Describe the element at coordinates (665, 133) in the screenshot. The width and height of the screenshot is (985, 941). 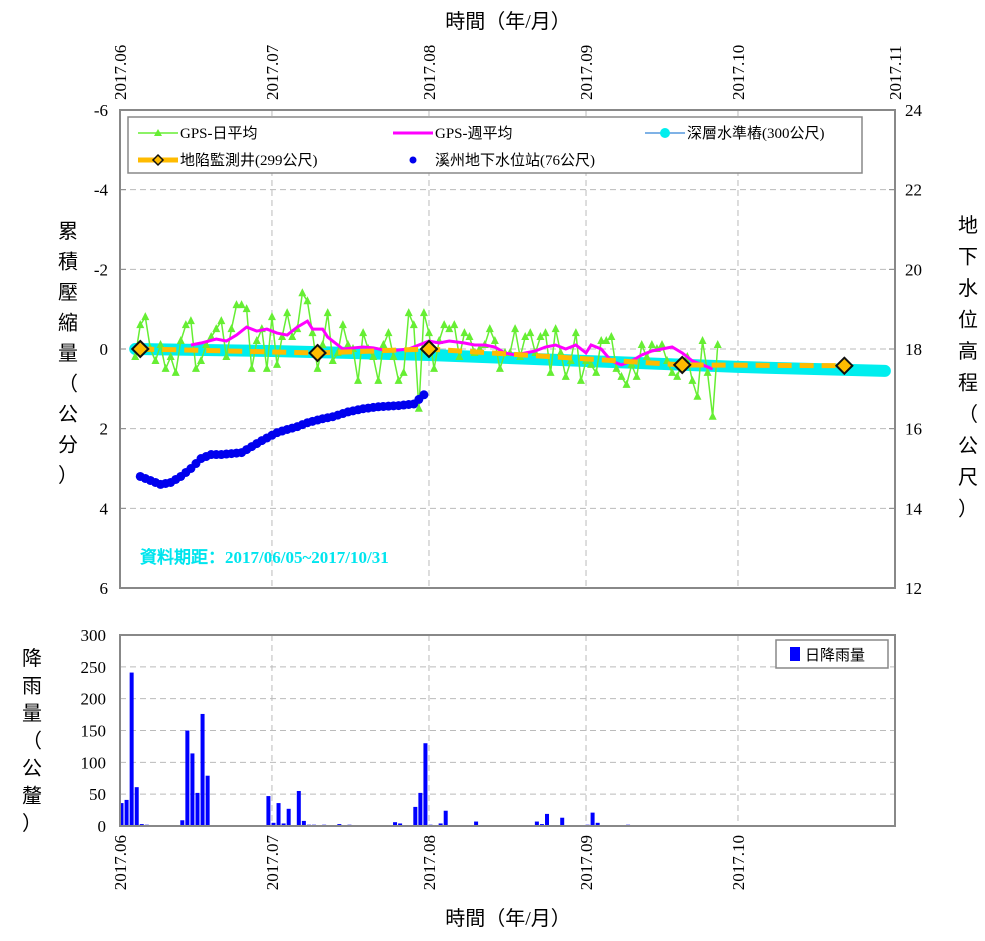
I see `legend-circle-icon` at that location.